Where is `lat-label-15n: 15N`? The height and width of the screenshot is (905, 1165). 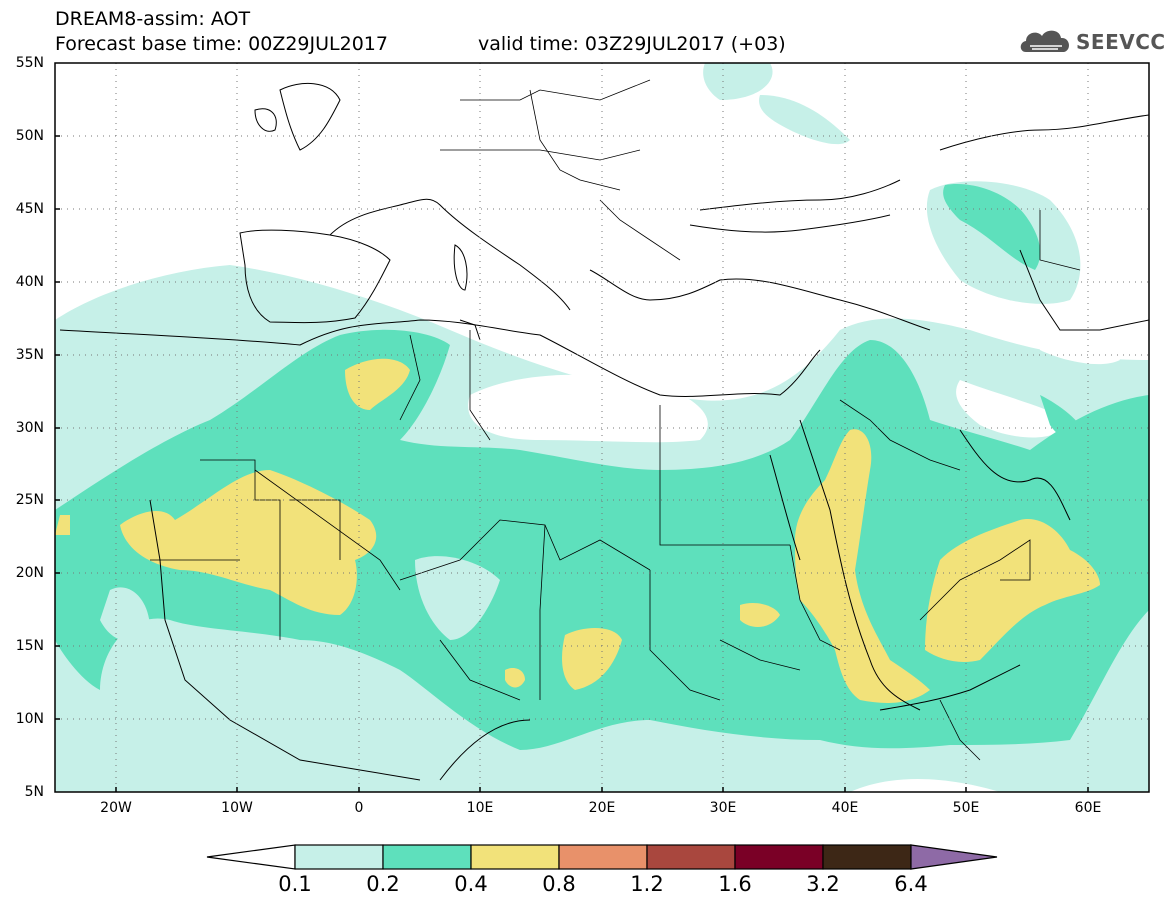 lat-label-15n: 15N is located at coordinates (29, 646).